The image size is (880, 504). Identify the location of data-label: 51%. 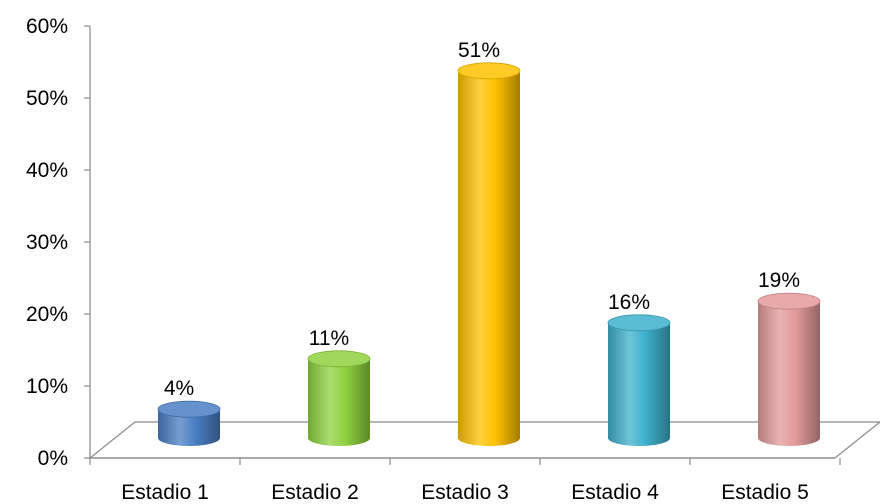
(479, 50).